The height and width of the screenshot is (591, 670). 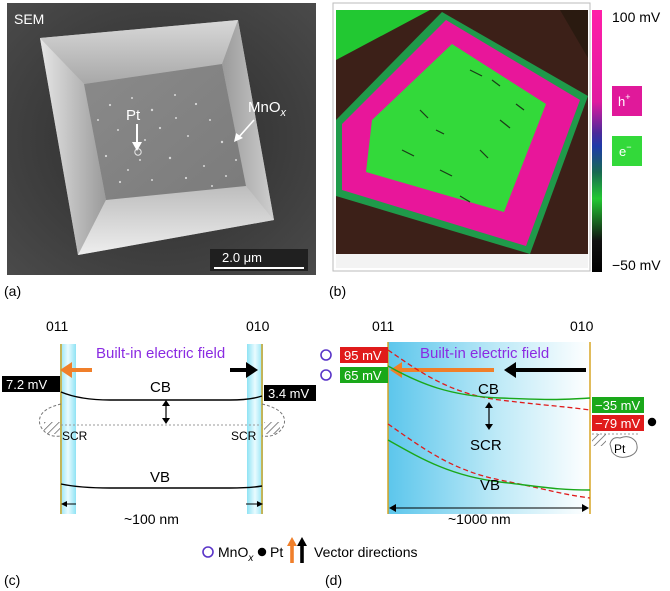 What do you see at coordinates (66, 370) in the screenshot?
I see `c-orange-arrowhead` at bounding box center [66, 370].